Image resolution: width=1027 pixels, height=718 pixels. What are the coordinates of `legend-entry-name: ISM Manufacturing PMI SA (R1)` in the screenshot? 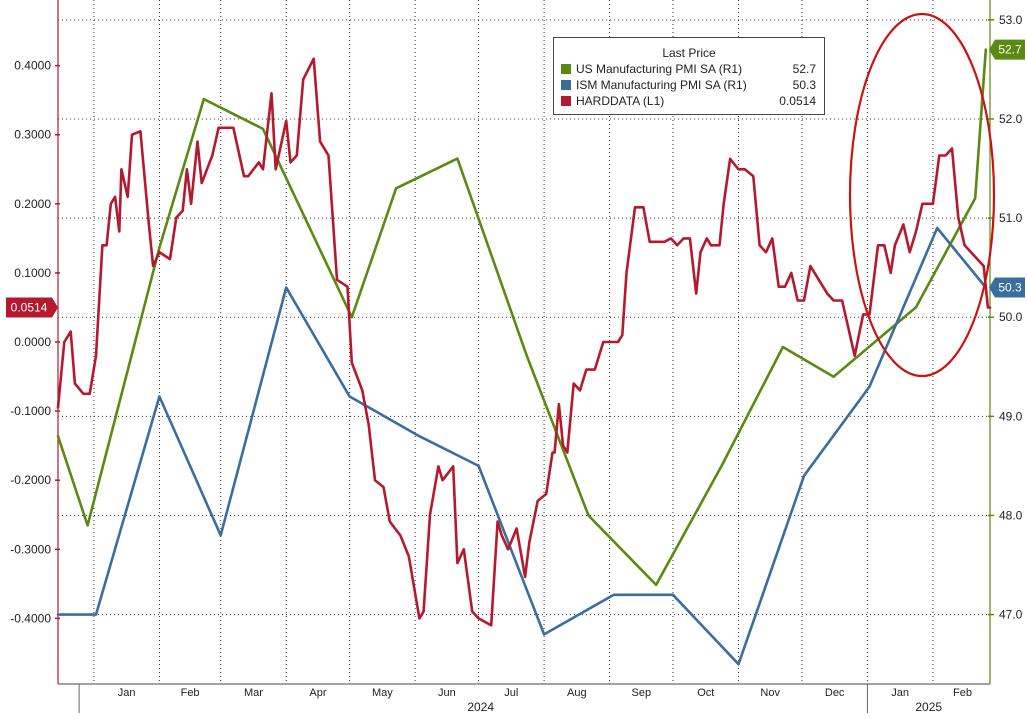 It's located at (661, 85).